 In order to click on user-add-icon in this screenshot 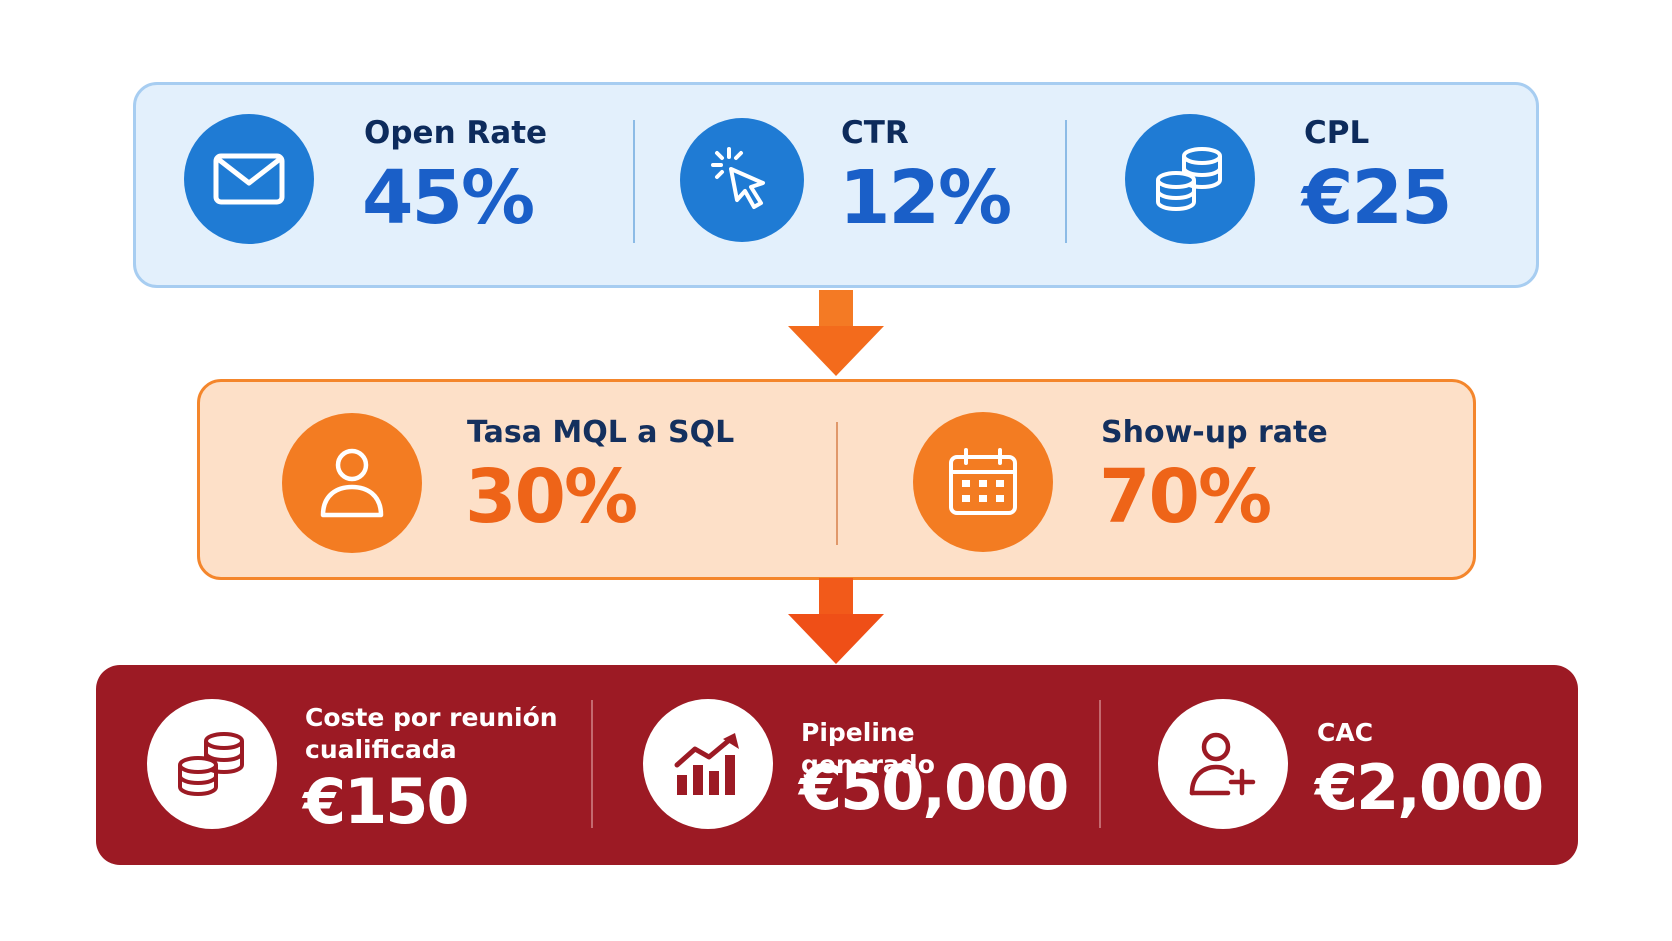, I will do `click(1223, 764)`.